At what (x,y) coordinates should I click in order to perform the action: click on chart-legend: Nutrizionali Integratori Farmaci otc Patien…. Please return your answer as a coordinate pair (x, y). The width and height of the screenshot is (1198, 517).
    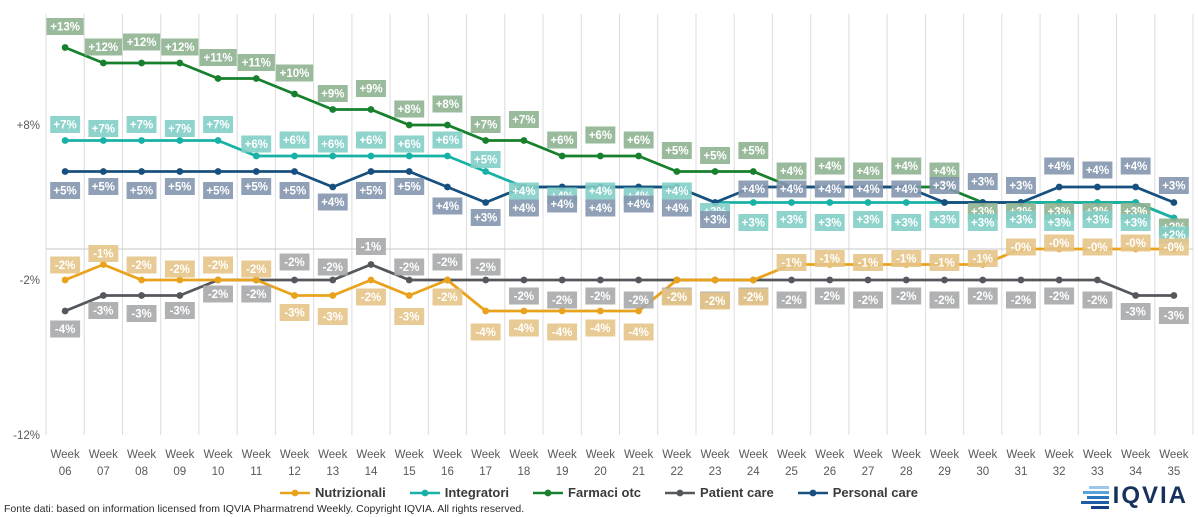
    Looking at the image, I should click on (599, 492).